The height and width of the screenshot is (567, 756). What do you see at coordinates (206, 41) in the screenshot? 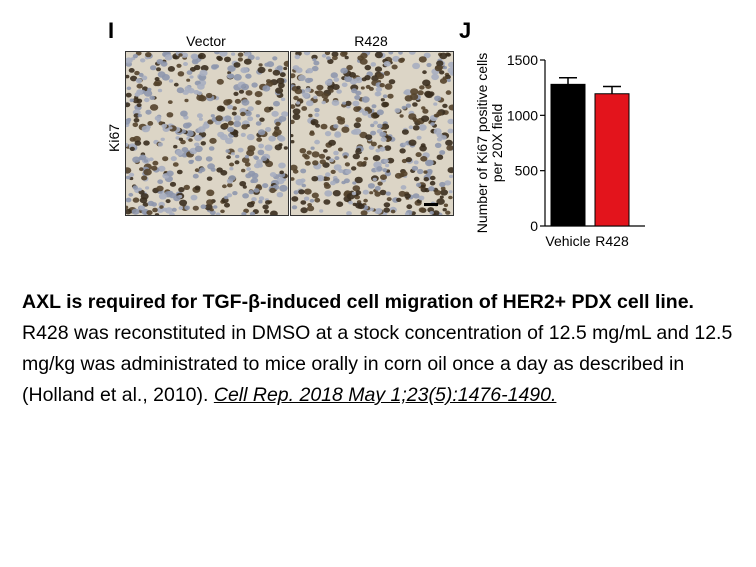
I see `column-label-vector: Vector` at bounding box center [206, 41].